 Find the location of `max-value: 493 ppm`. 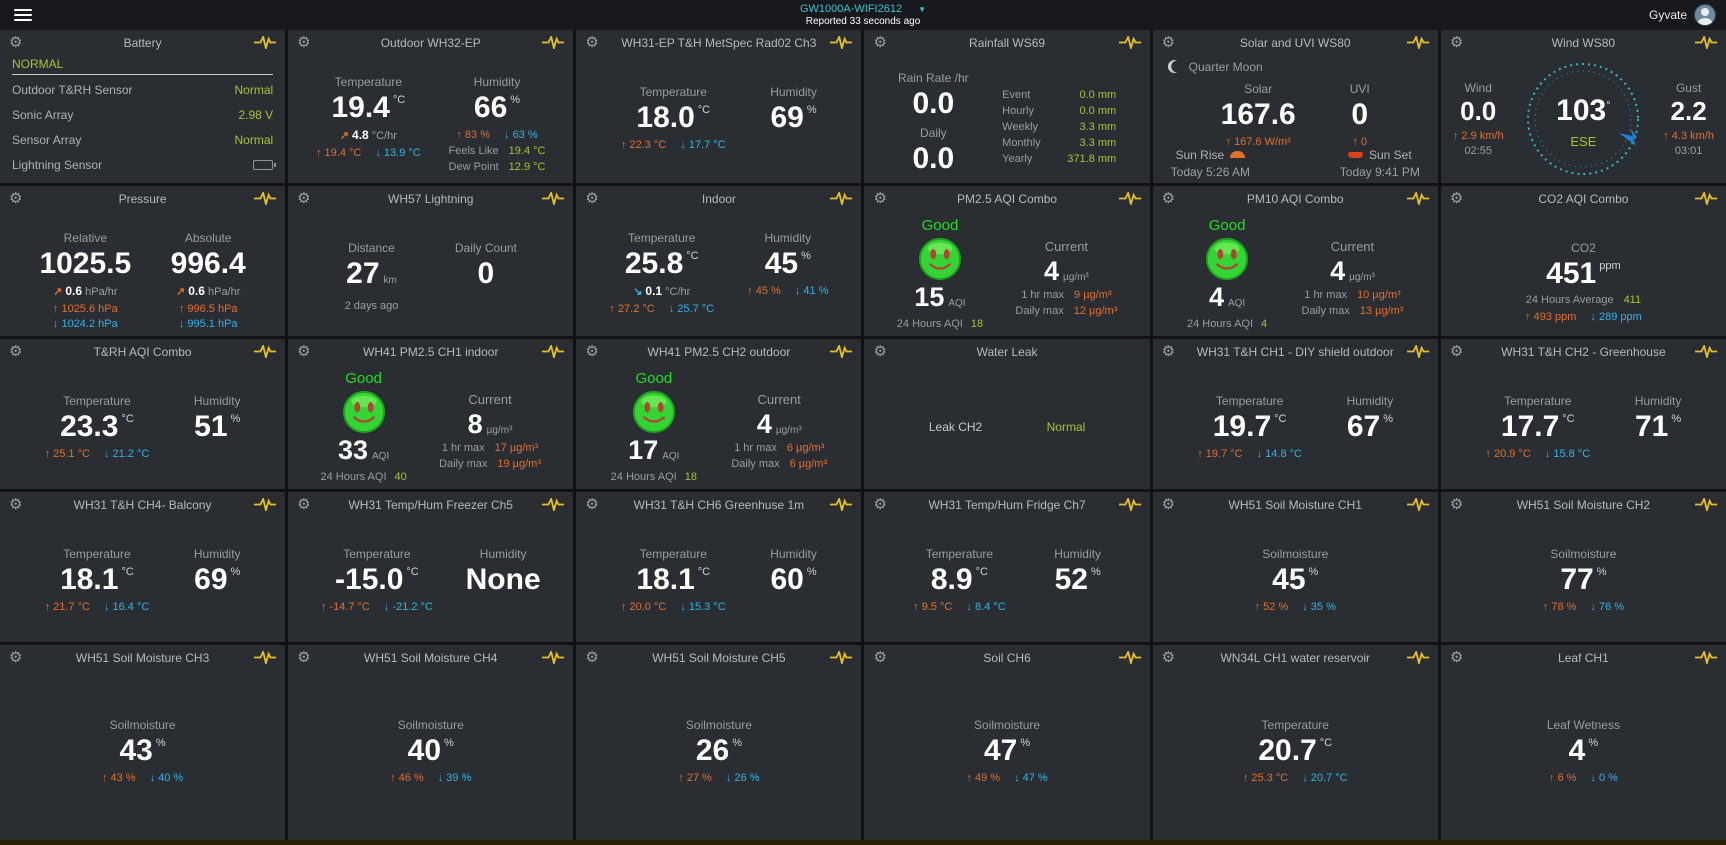

max-value: 493 ppm is located at coordinates (1551, 317).